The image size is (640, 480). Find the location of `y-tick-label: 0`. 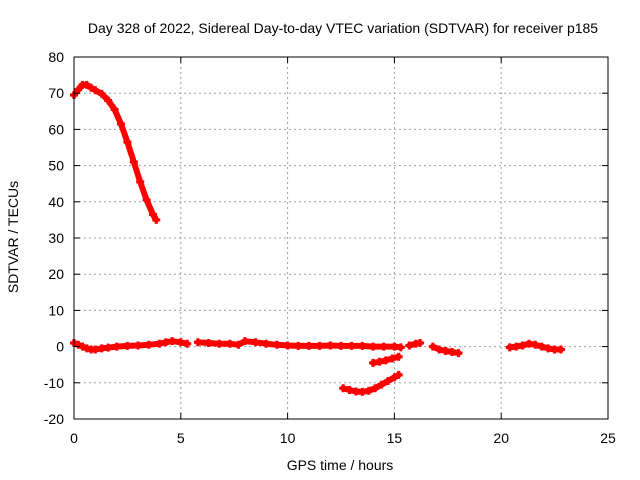

y-tick-label: 0 is located at coordinates (60, 347).